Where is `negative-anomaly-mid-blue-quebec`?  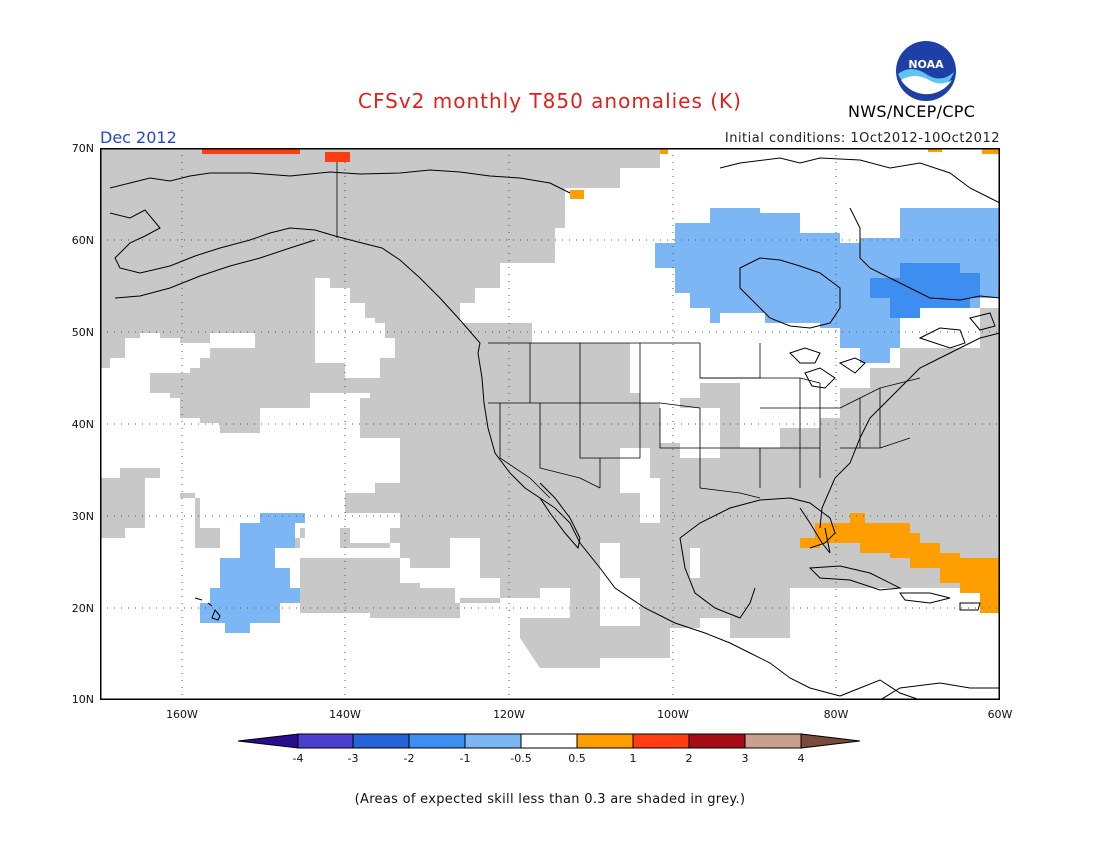 negative-anomaly-mid-blue-quebec is located at coordinates (925, 290).